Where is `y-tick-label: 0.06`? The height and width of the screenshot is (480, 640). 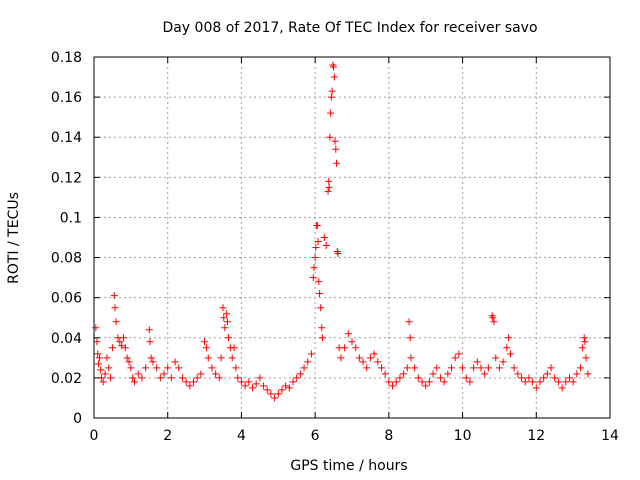 y-tick-label: 0.06 is located at coordinates (66, 299).